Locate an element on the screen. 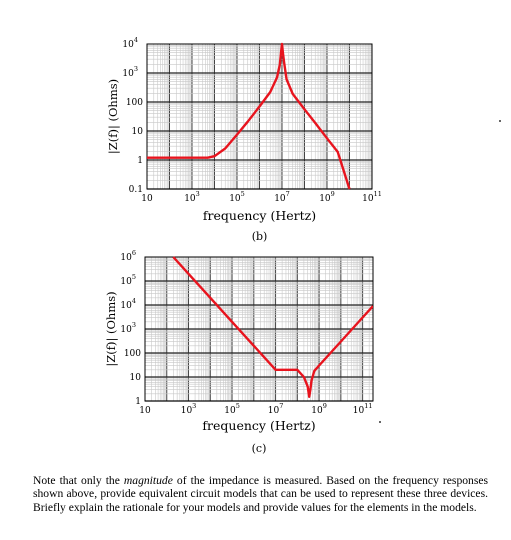 The width and height of the screenshot is (511, 540). y-tick-label: 10⁶ is located at coordinates (128, 256).